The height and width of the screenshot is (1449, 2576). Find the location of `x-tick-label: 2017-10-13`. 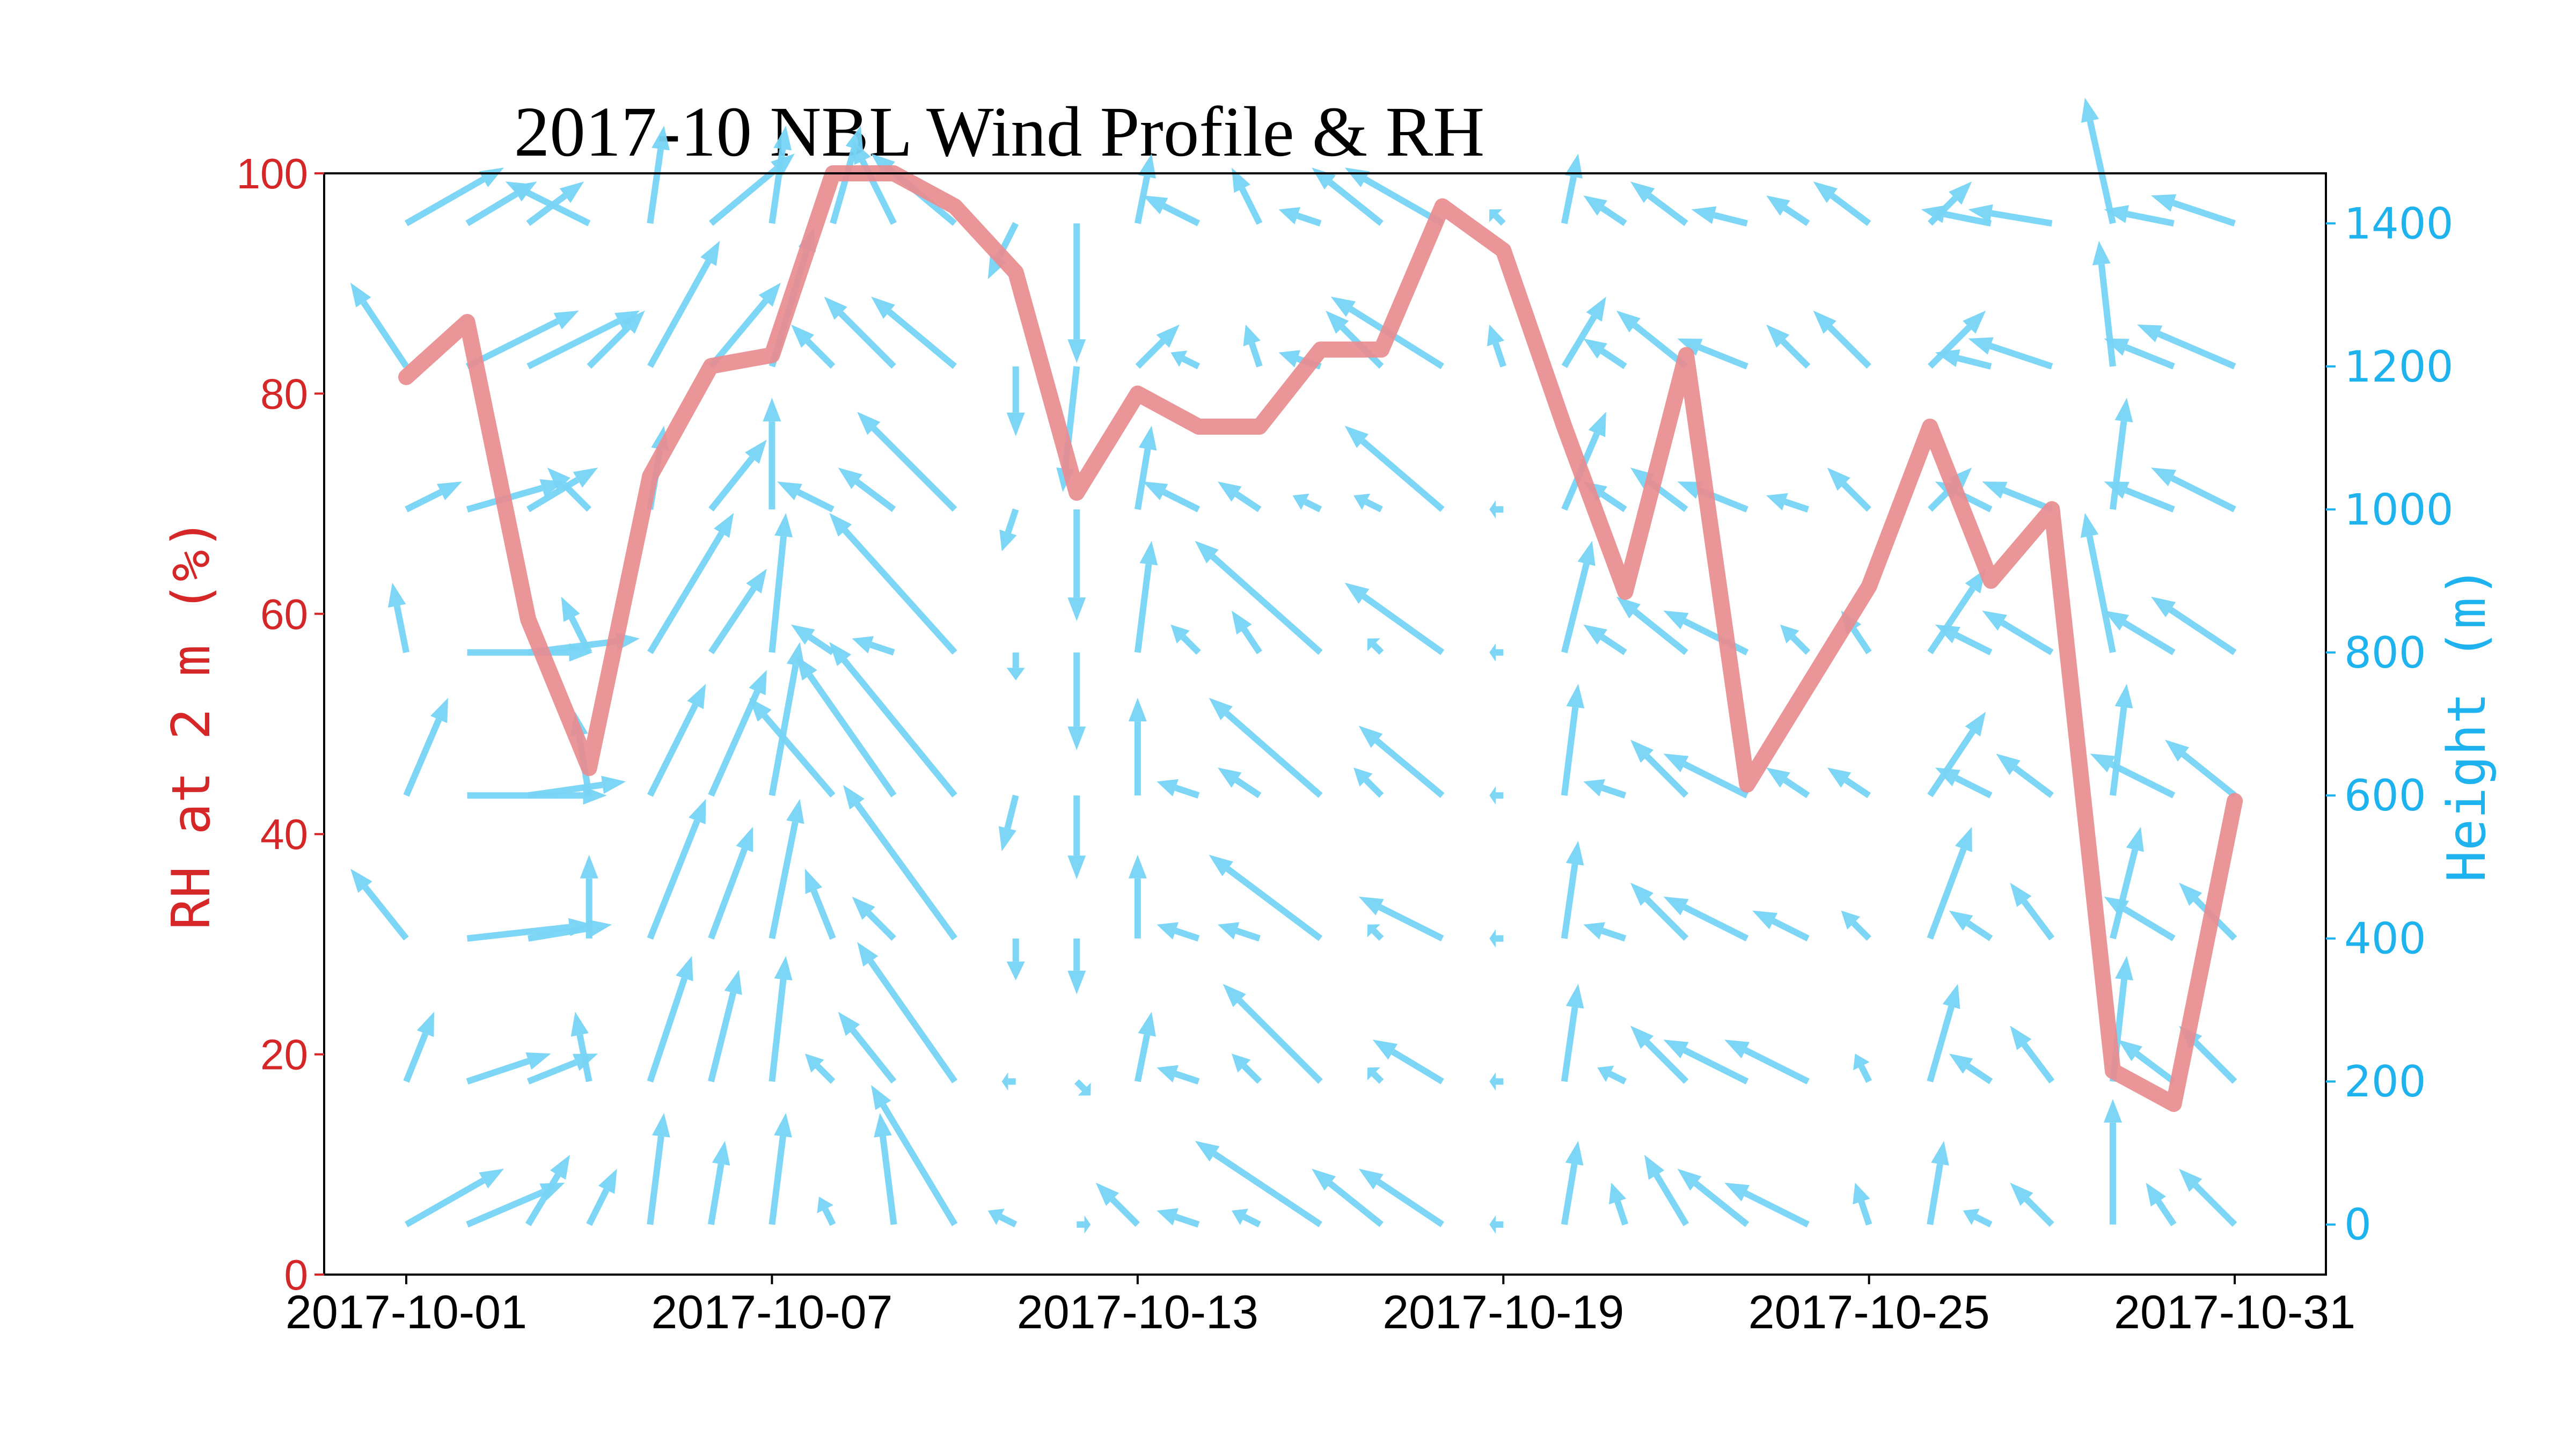

x-tick-label: 2017-10-13 is located at coordinates (1137, 1311).